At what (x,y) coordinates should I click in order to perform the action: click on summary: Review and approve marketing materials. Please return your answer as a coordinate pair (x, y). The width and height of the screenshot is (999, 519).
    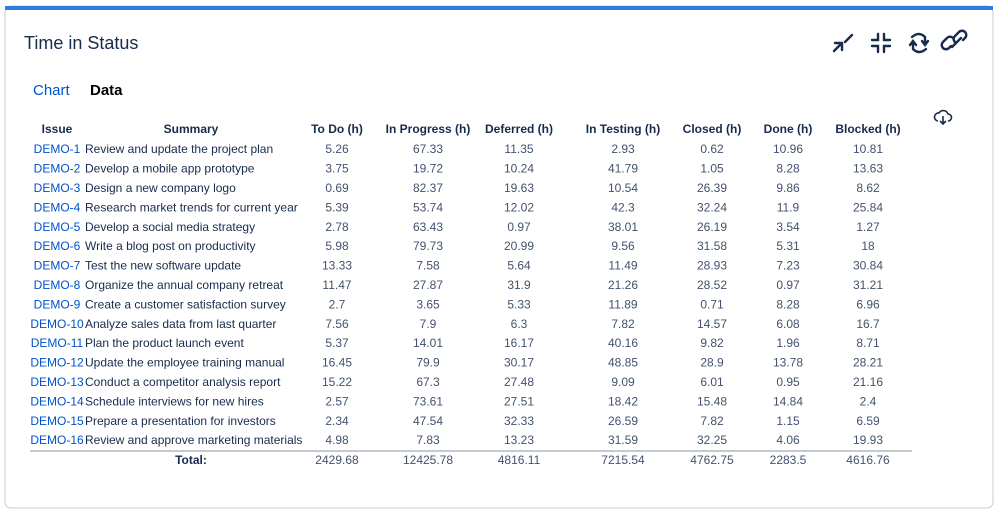
    Looking at the image, I should click on (193, 440).